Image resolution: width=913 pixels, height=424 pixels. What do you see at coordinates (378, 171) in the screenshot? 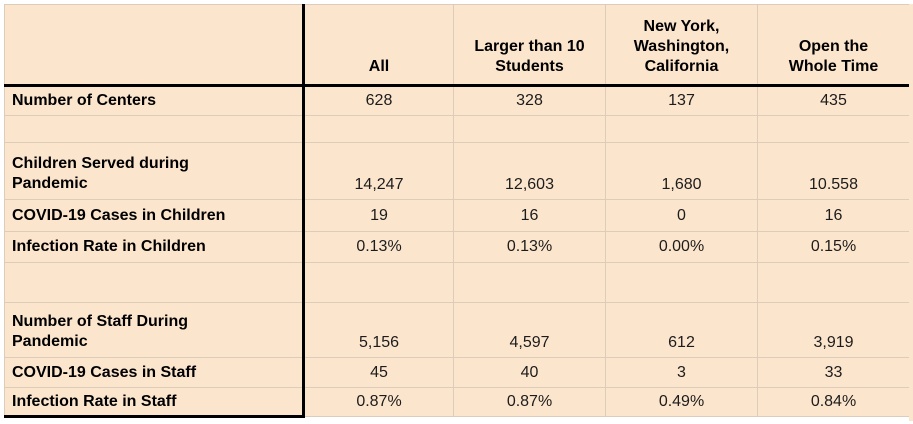
I see `cell-children-served-all: 14,247` at bounding box center [378, 171].